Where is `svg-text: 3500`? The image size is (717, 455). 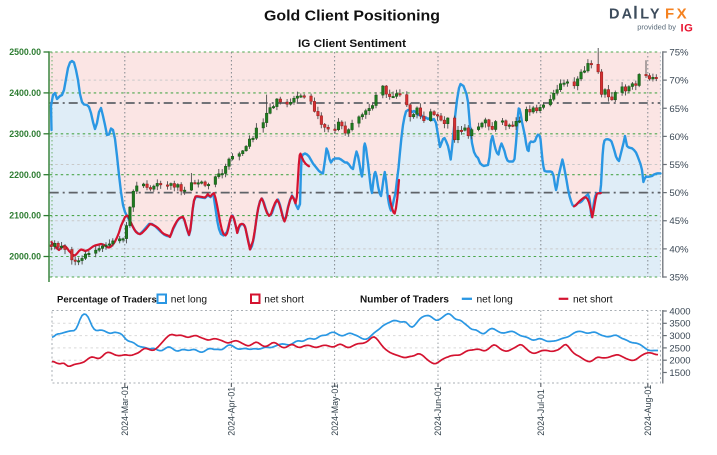 svg-text: 3500 is located at coordinates (679, 324).